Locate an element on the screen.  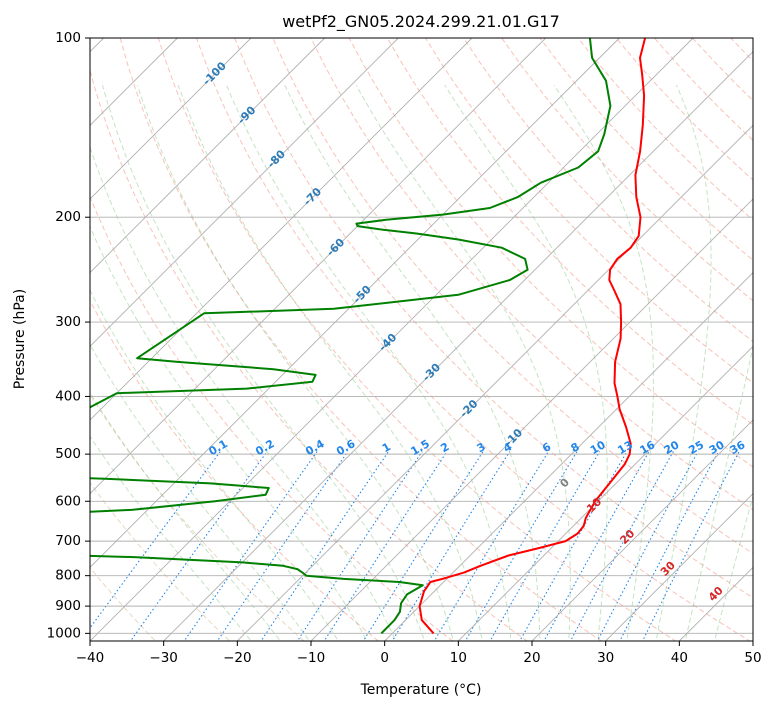
x-tick-label: 20 is located at coordinates (531, 658).